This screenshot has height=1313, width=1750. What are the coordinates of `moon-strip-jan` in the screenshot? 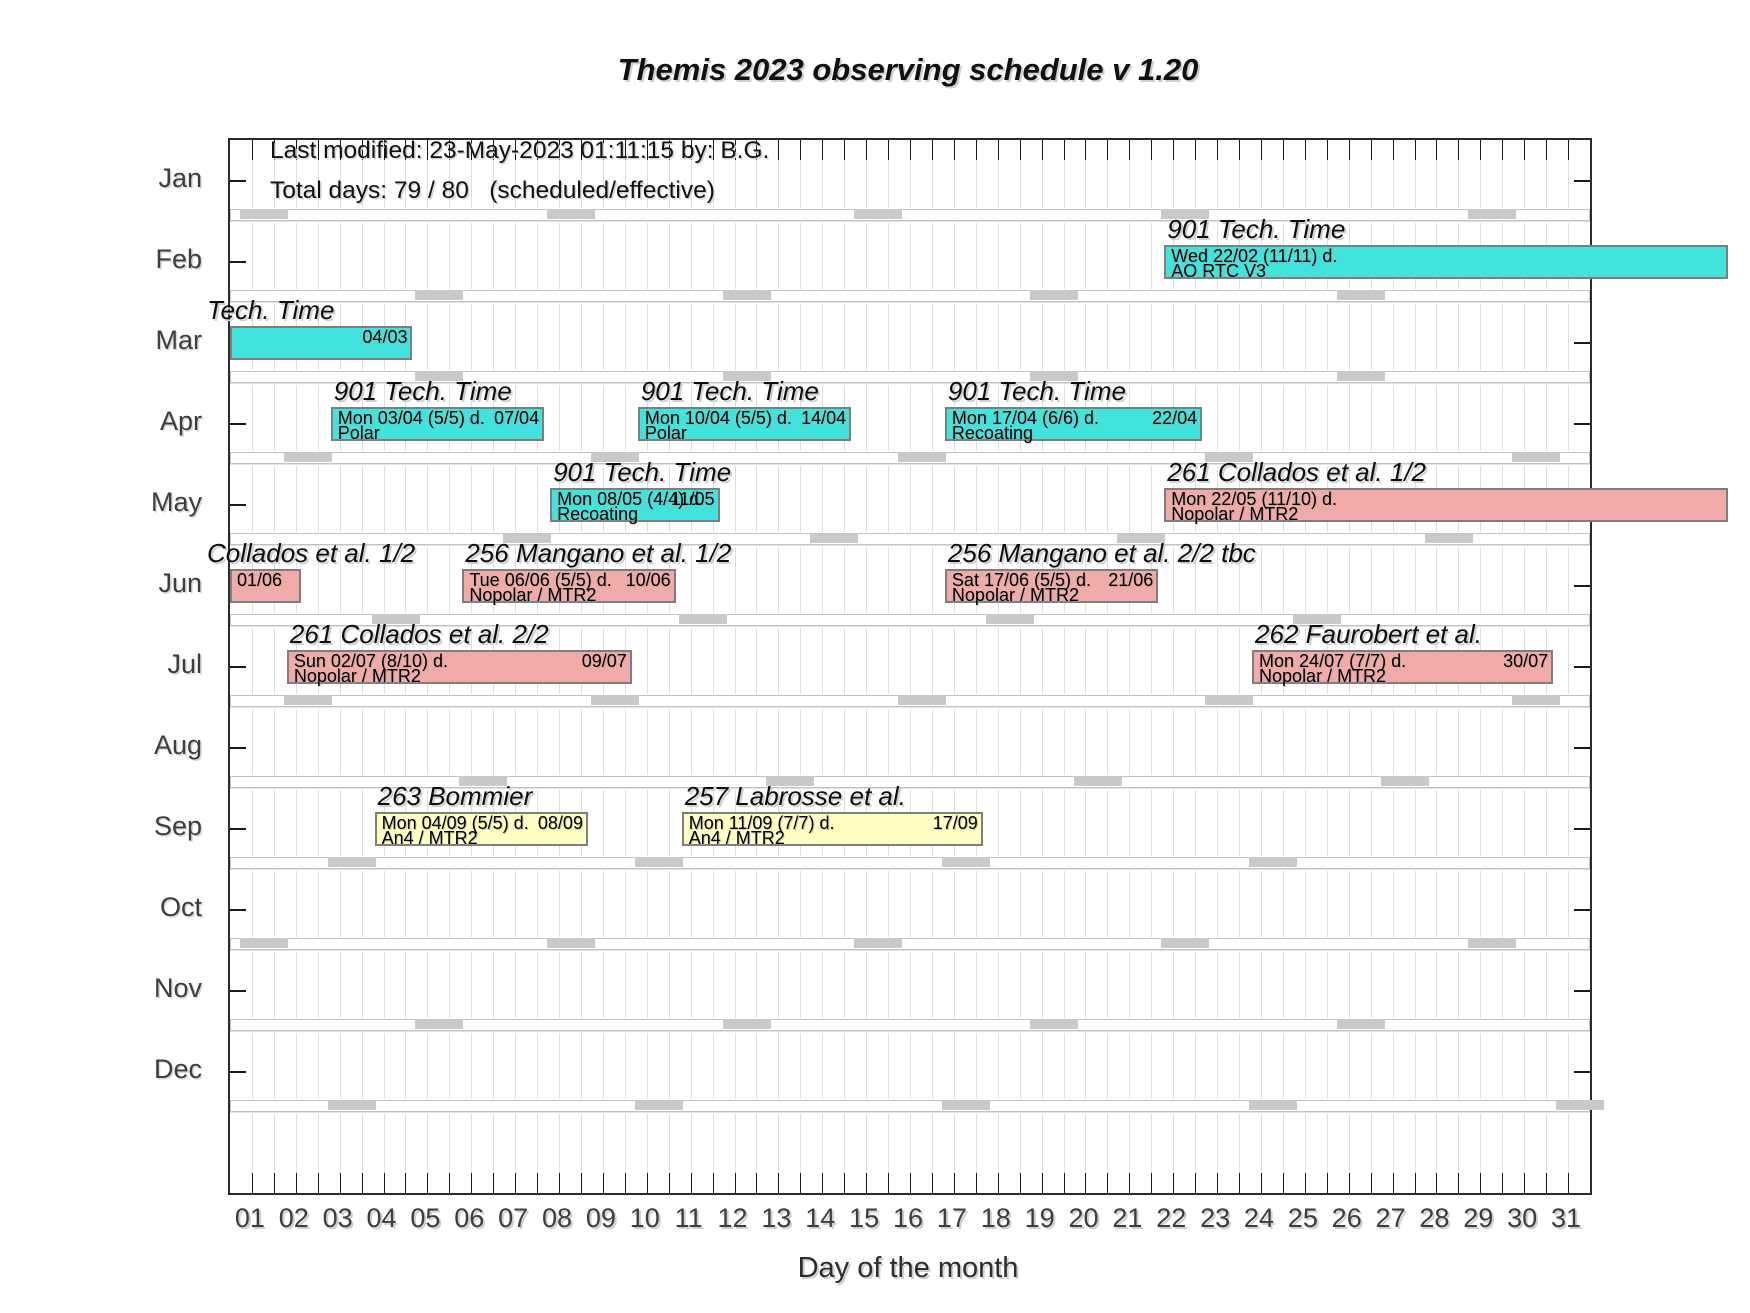 It's located at (910, 215).